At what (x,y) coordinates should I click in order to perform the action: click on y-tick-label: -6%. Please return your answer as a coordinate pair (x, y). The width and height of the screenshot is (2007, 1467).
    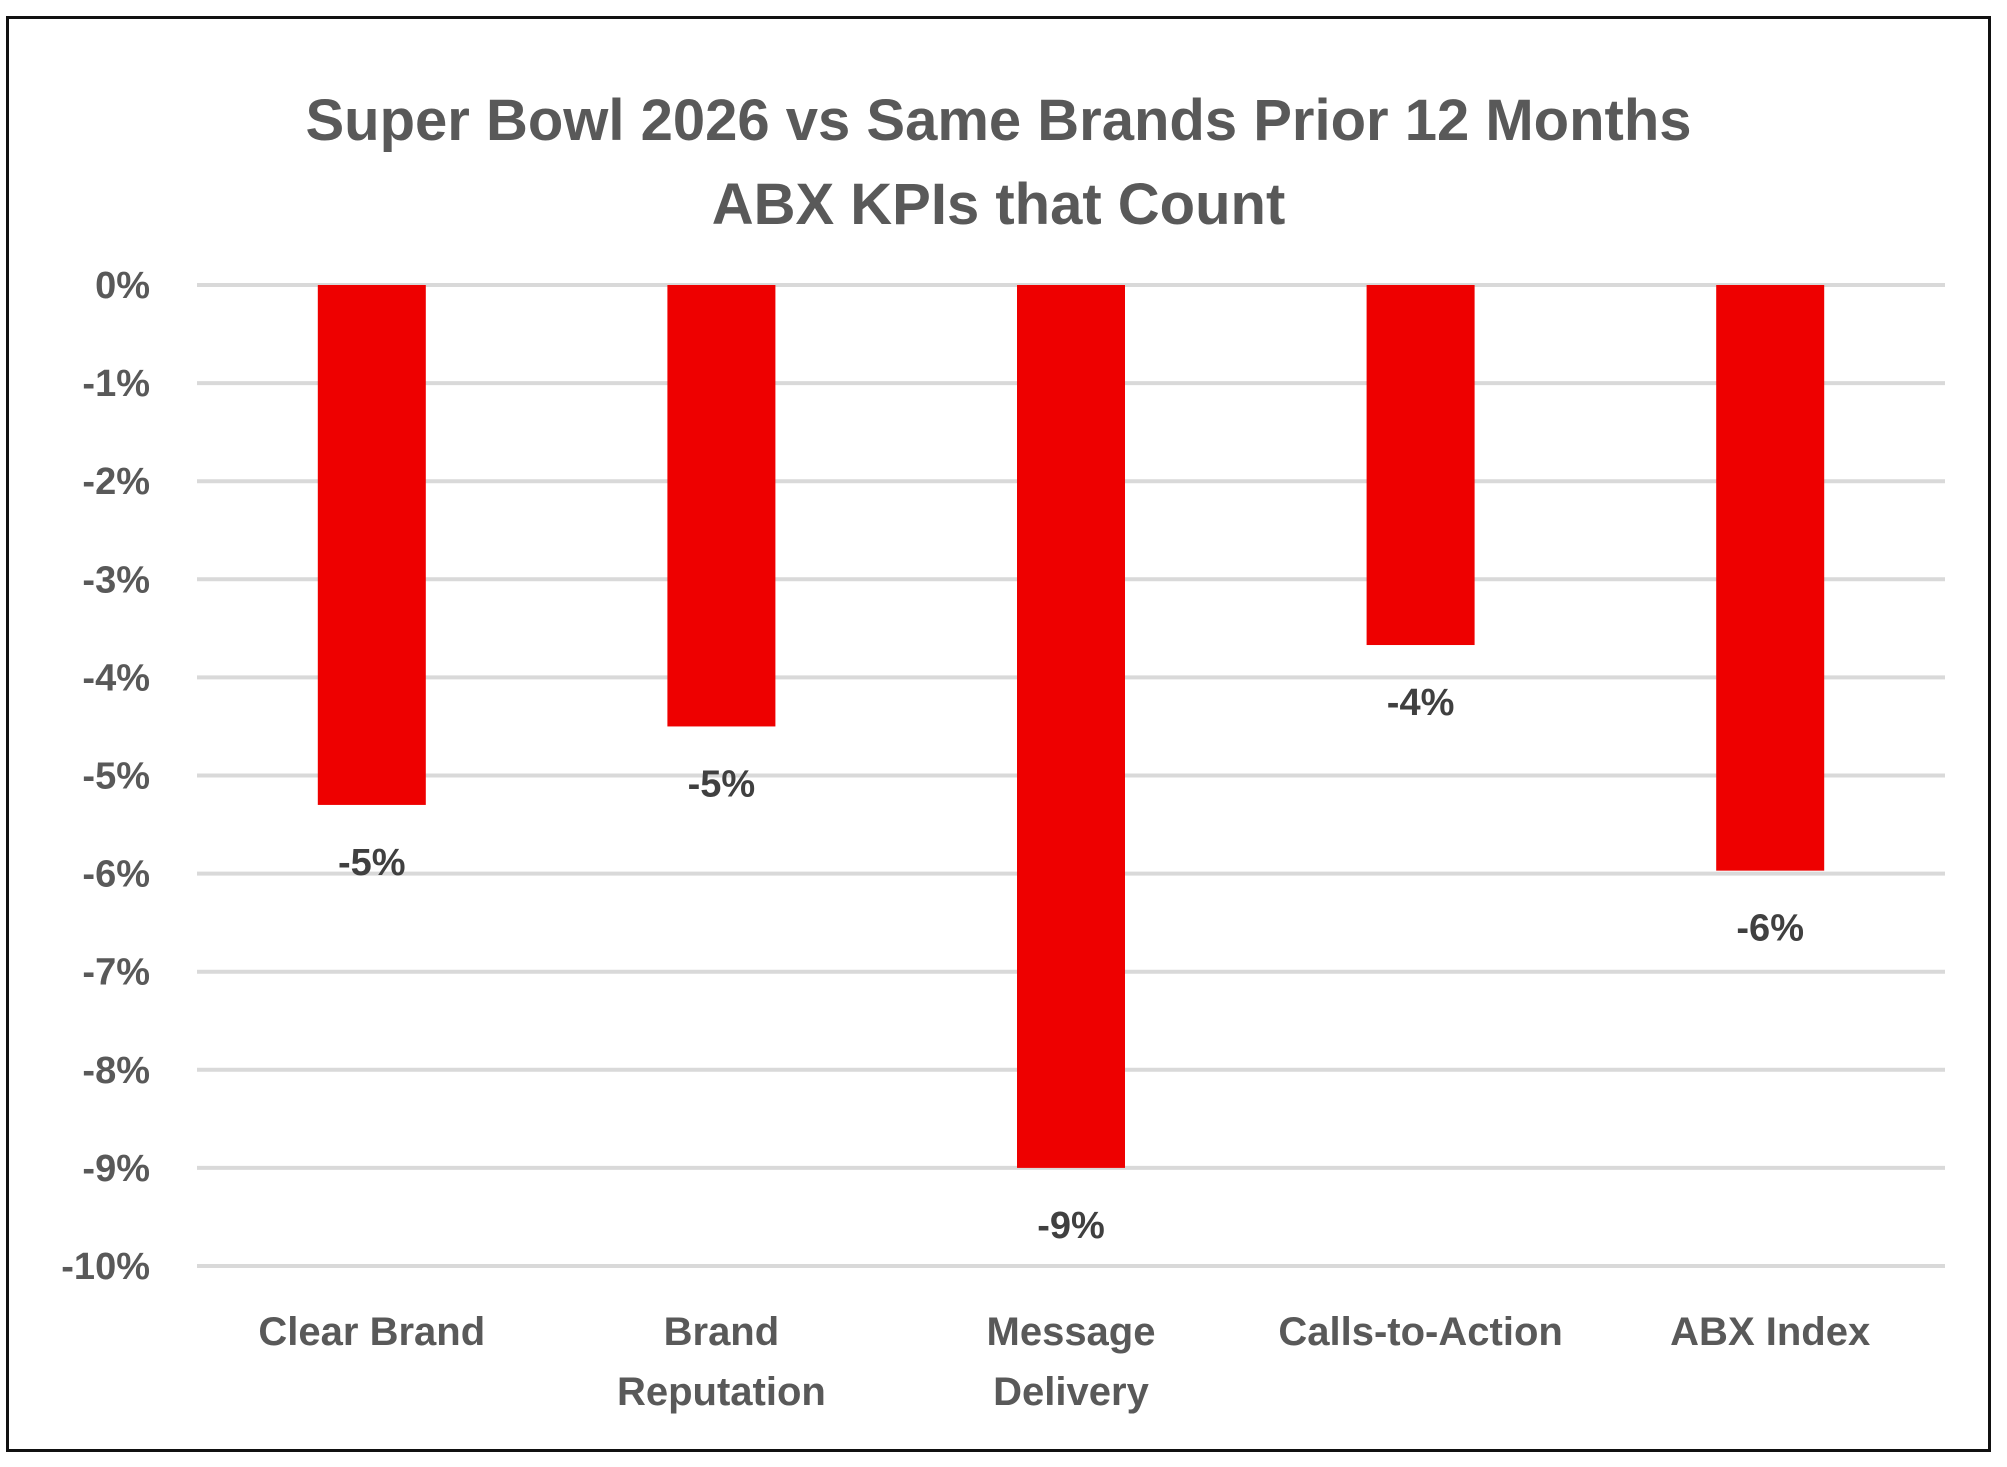
    Looking at the image, I should click on (116, 875).